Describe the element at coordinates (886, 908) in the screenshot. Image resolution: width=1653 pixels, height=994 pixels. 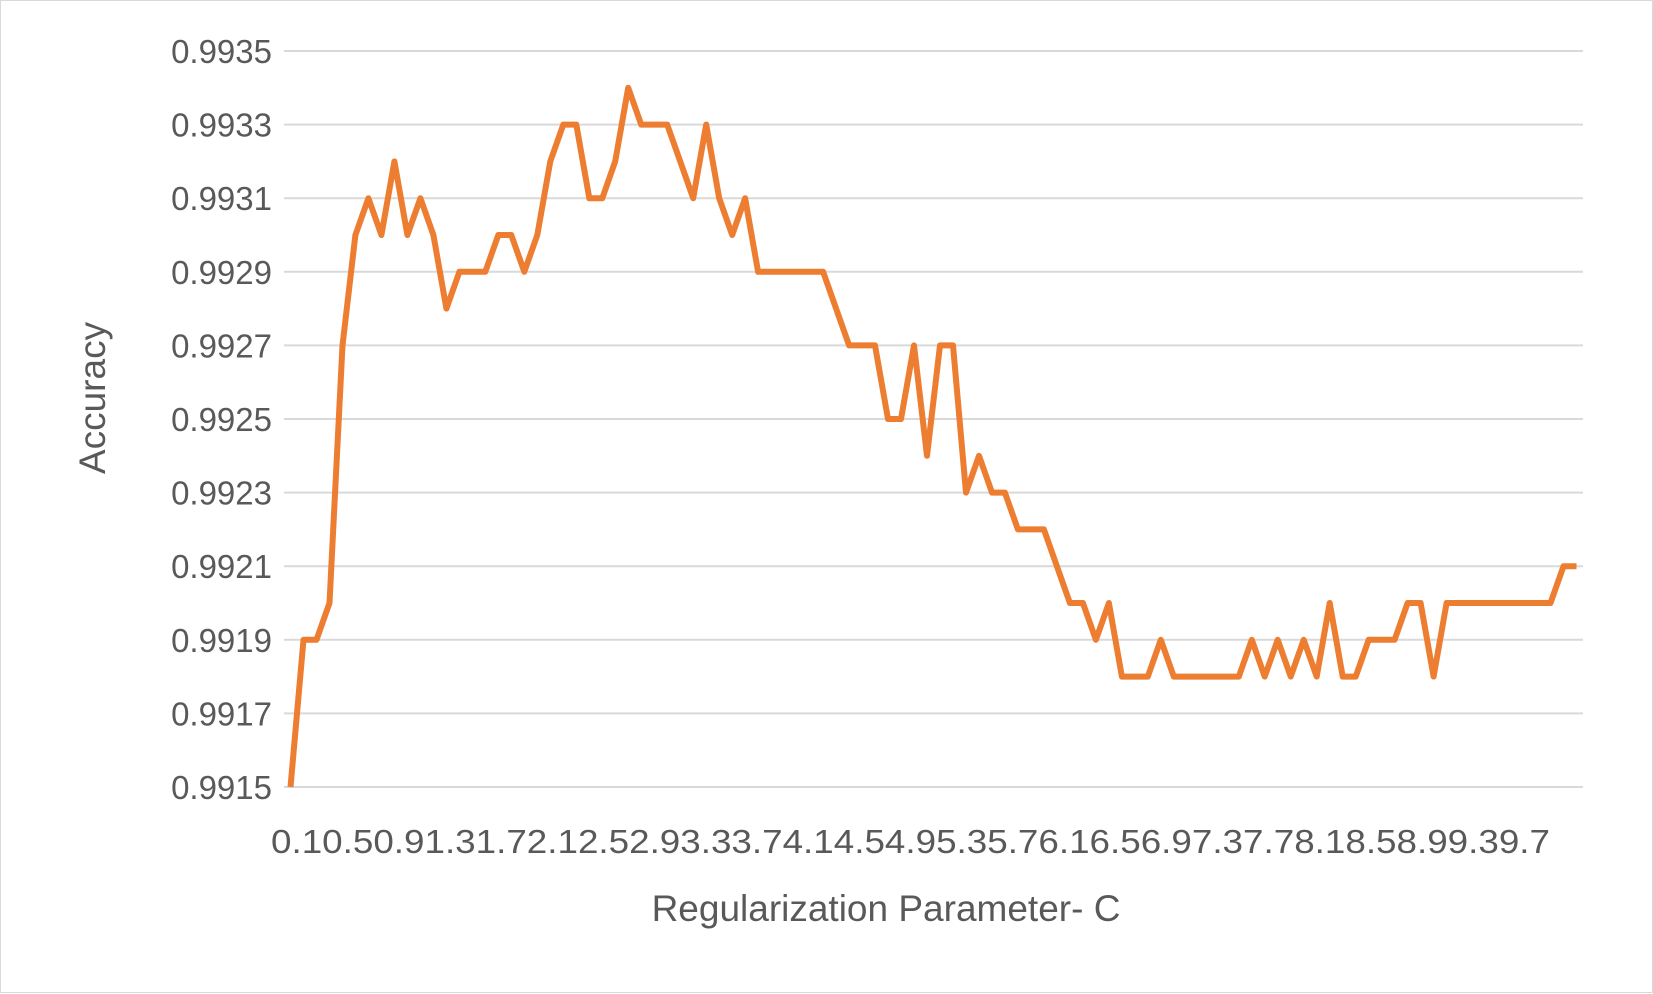
I see `x-axis-title: Regularization Parameter- C` at that location.